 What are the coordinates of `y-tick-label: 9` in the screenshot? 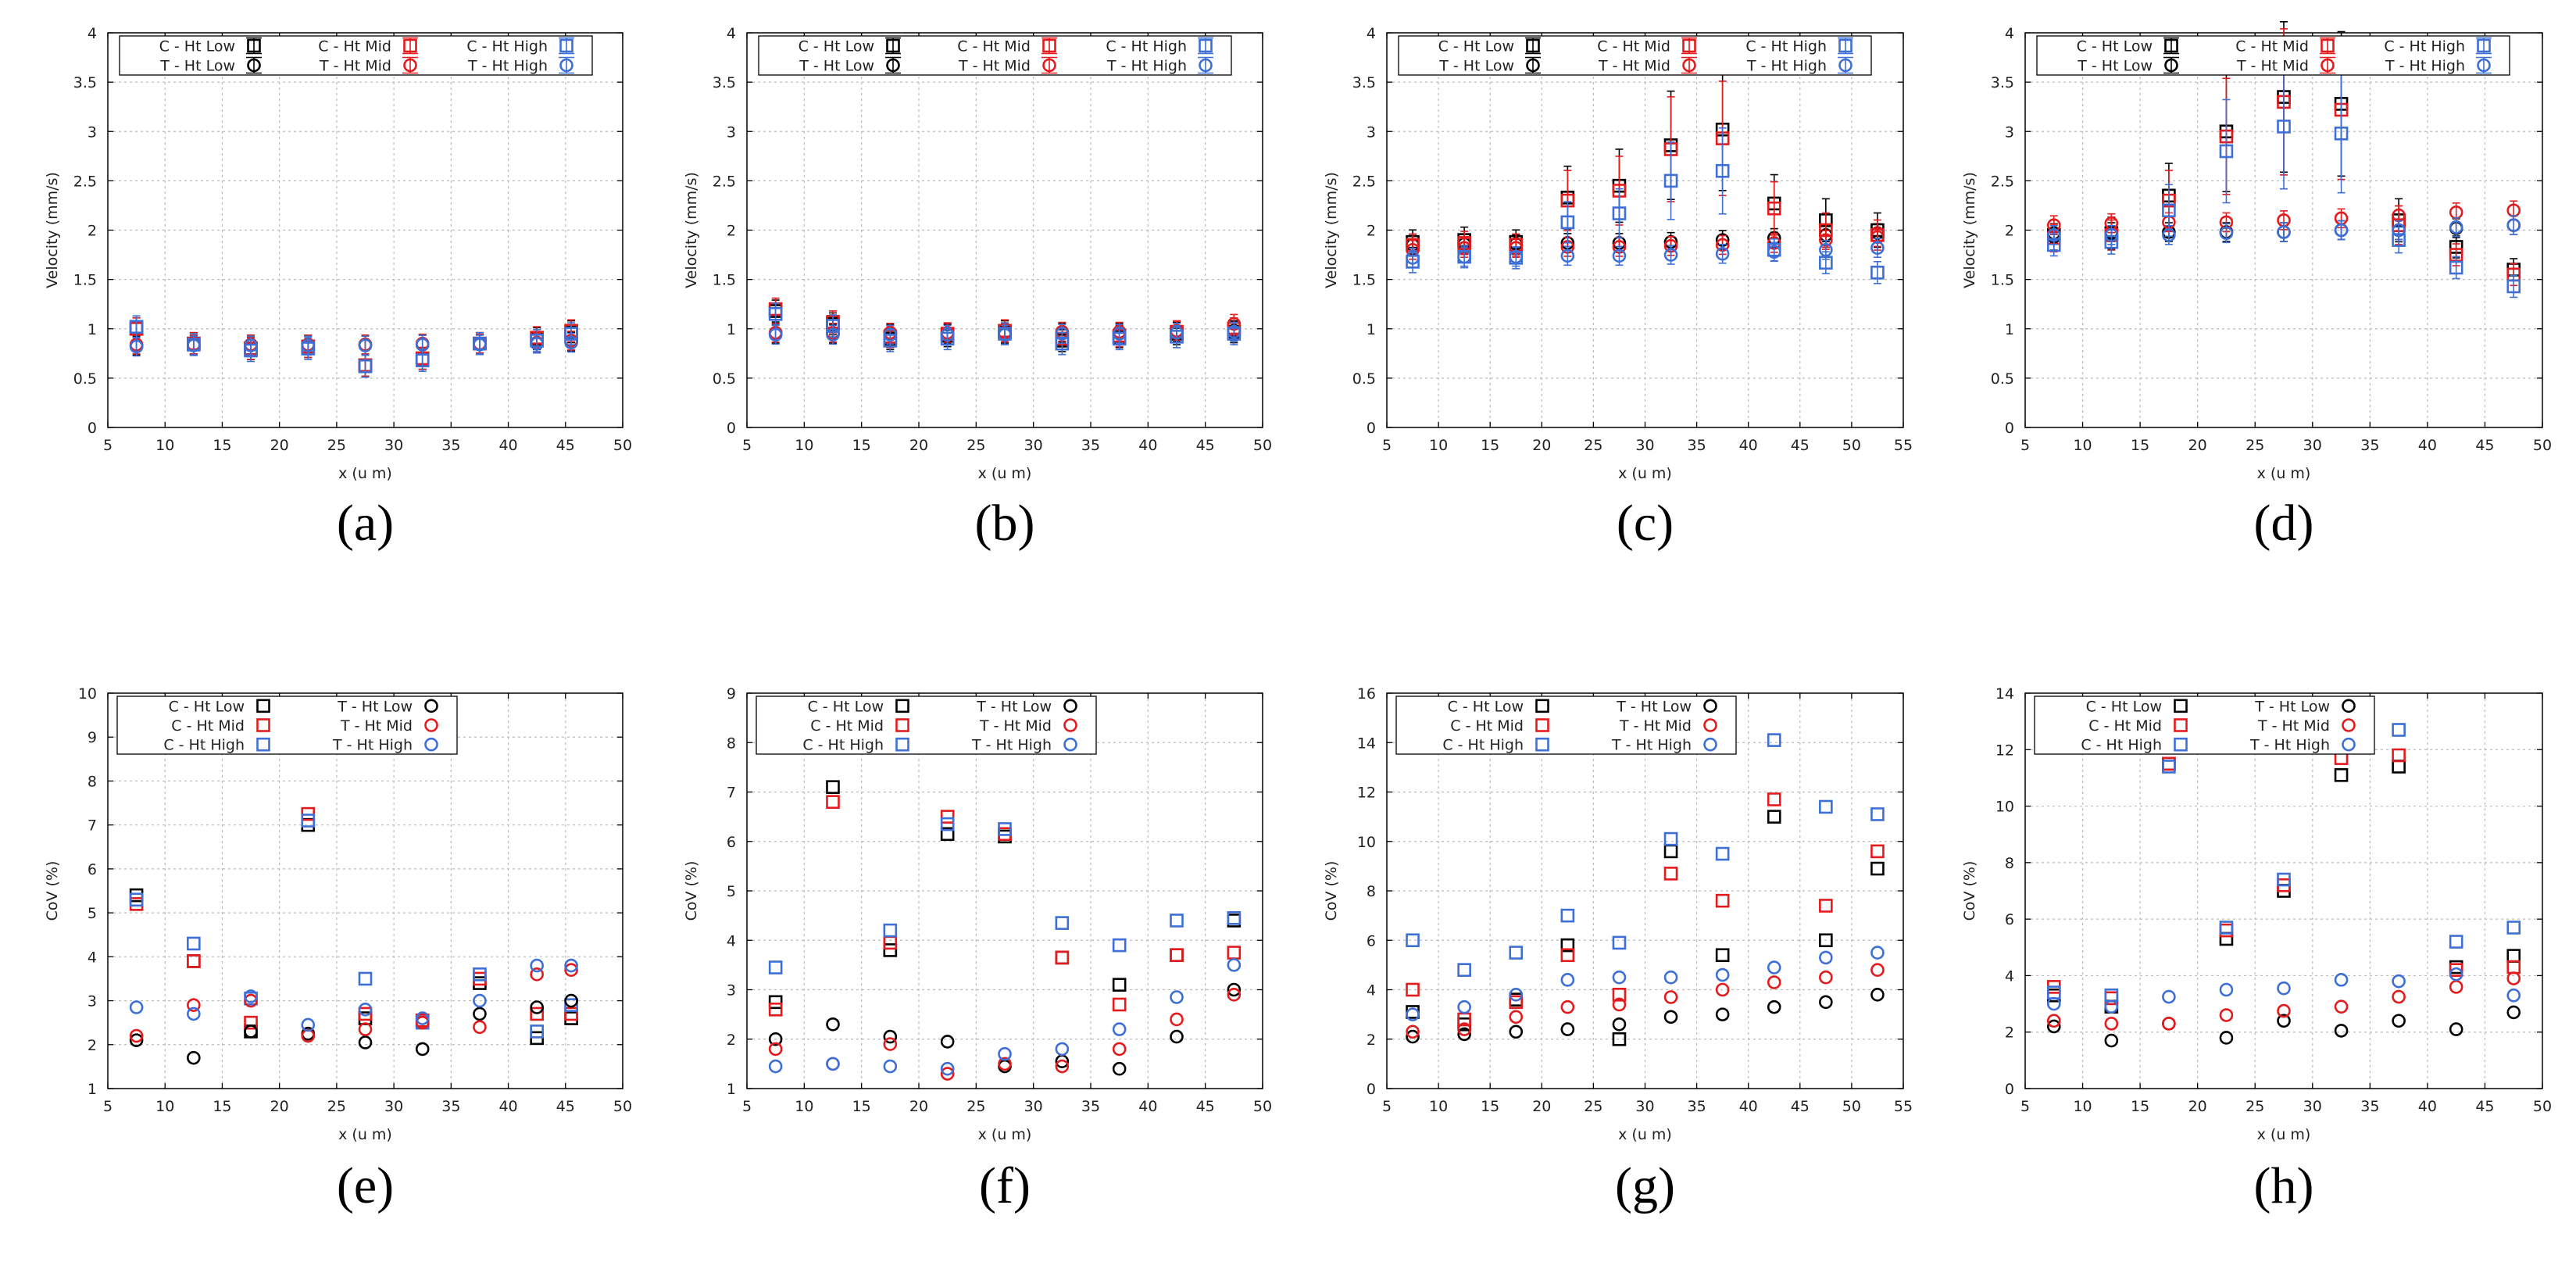 It's located at (93, 737).